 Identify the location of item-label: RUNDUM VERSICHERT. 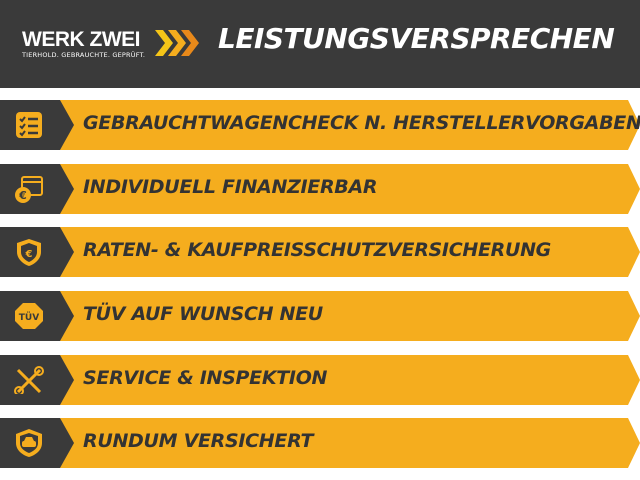
(198, 441).